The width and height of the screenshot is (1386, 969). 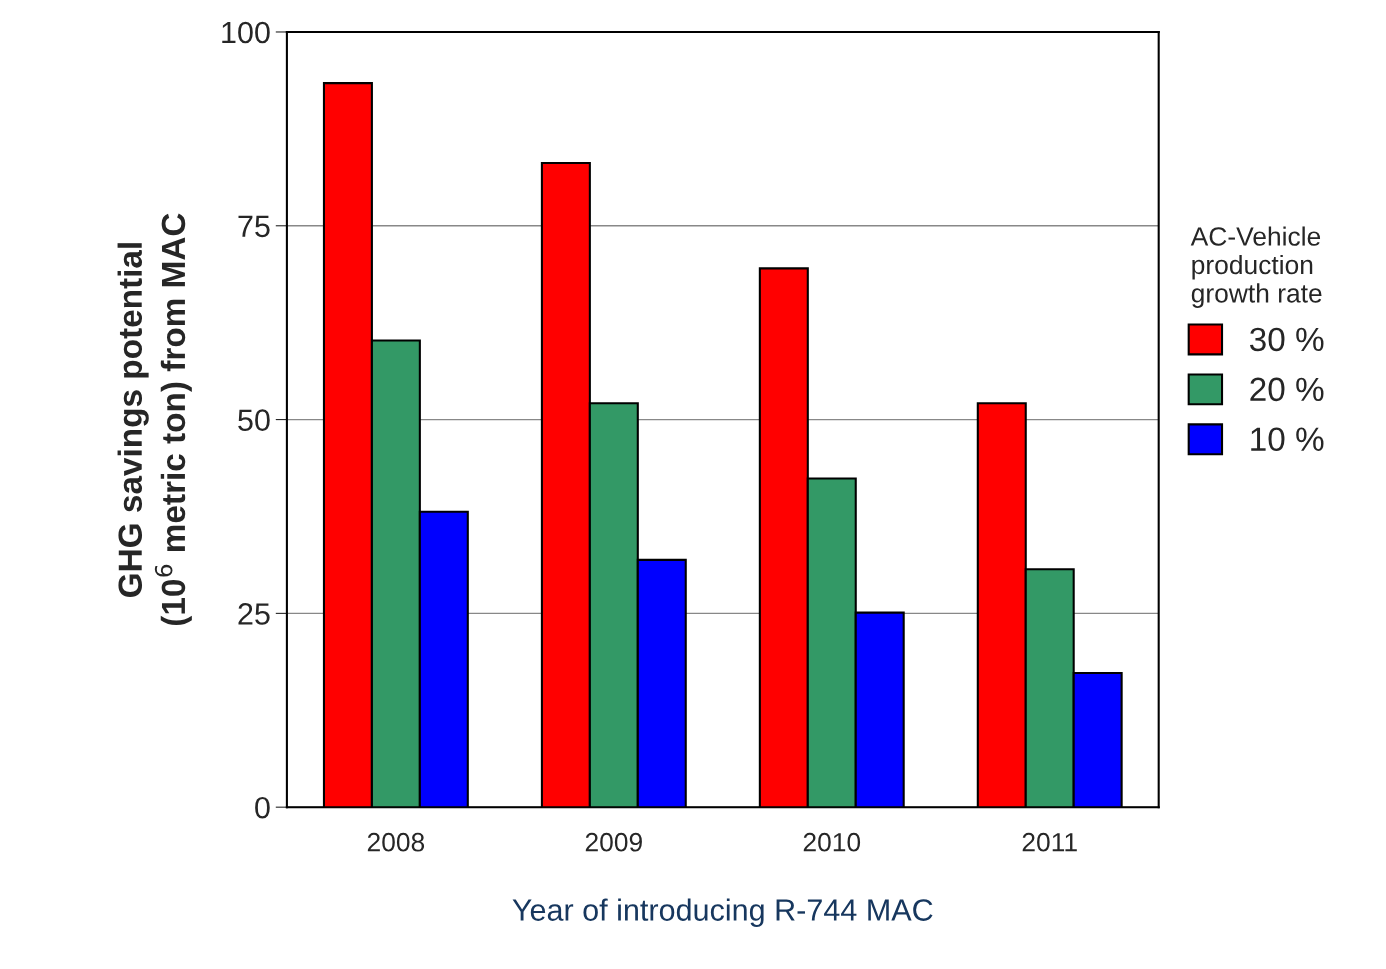 I want to click on legend-label: 20 %, so click(x=1287, y=389).